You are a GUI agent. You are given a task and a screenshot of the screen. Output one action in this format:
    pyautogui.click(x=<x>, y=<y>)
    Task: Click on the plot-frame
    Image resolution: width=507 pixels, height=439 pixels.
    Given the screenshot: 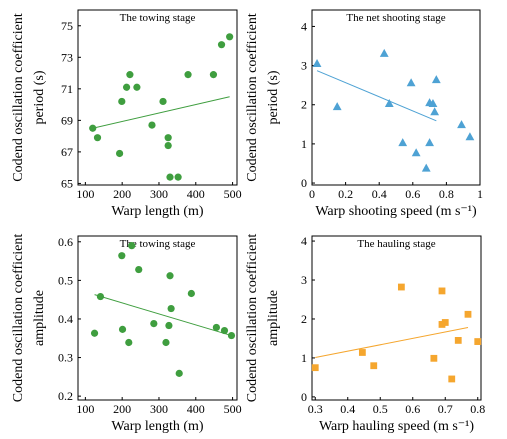 What is the action you would take?
    pyautogui.click(x=396, y=97)
    